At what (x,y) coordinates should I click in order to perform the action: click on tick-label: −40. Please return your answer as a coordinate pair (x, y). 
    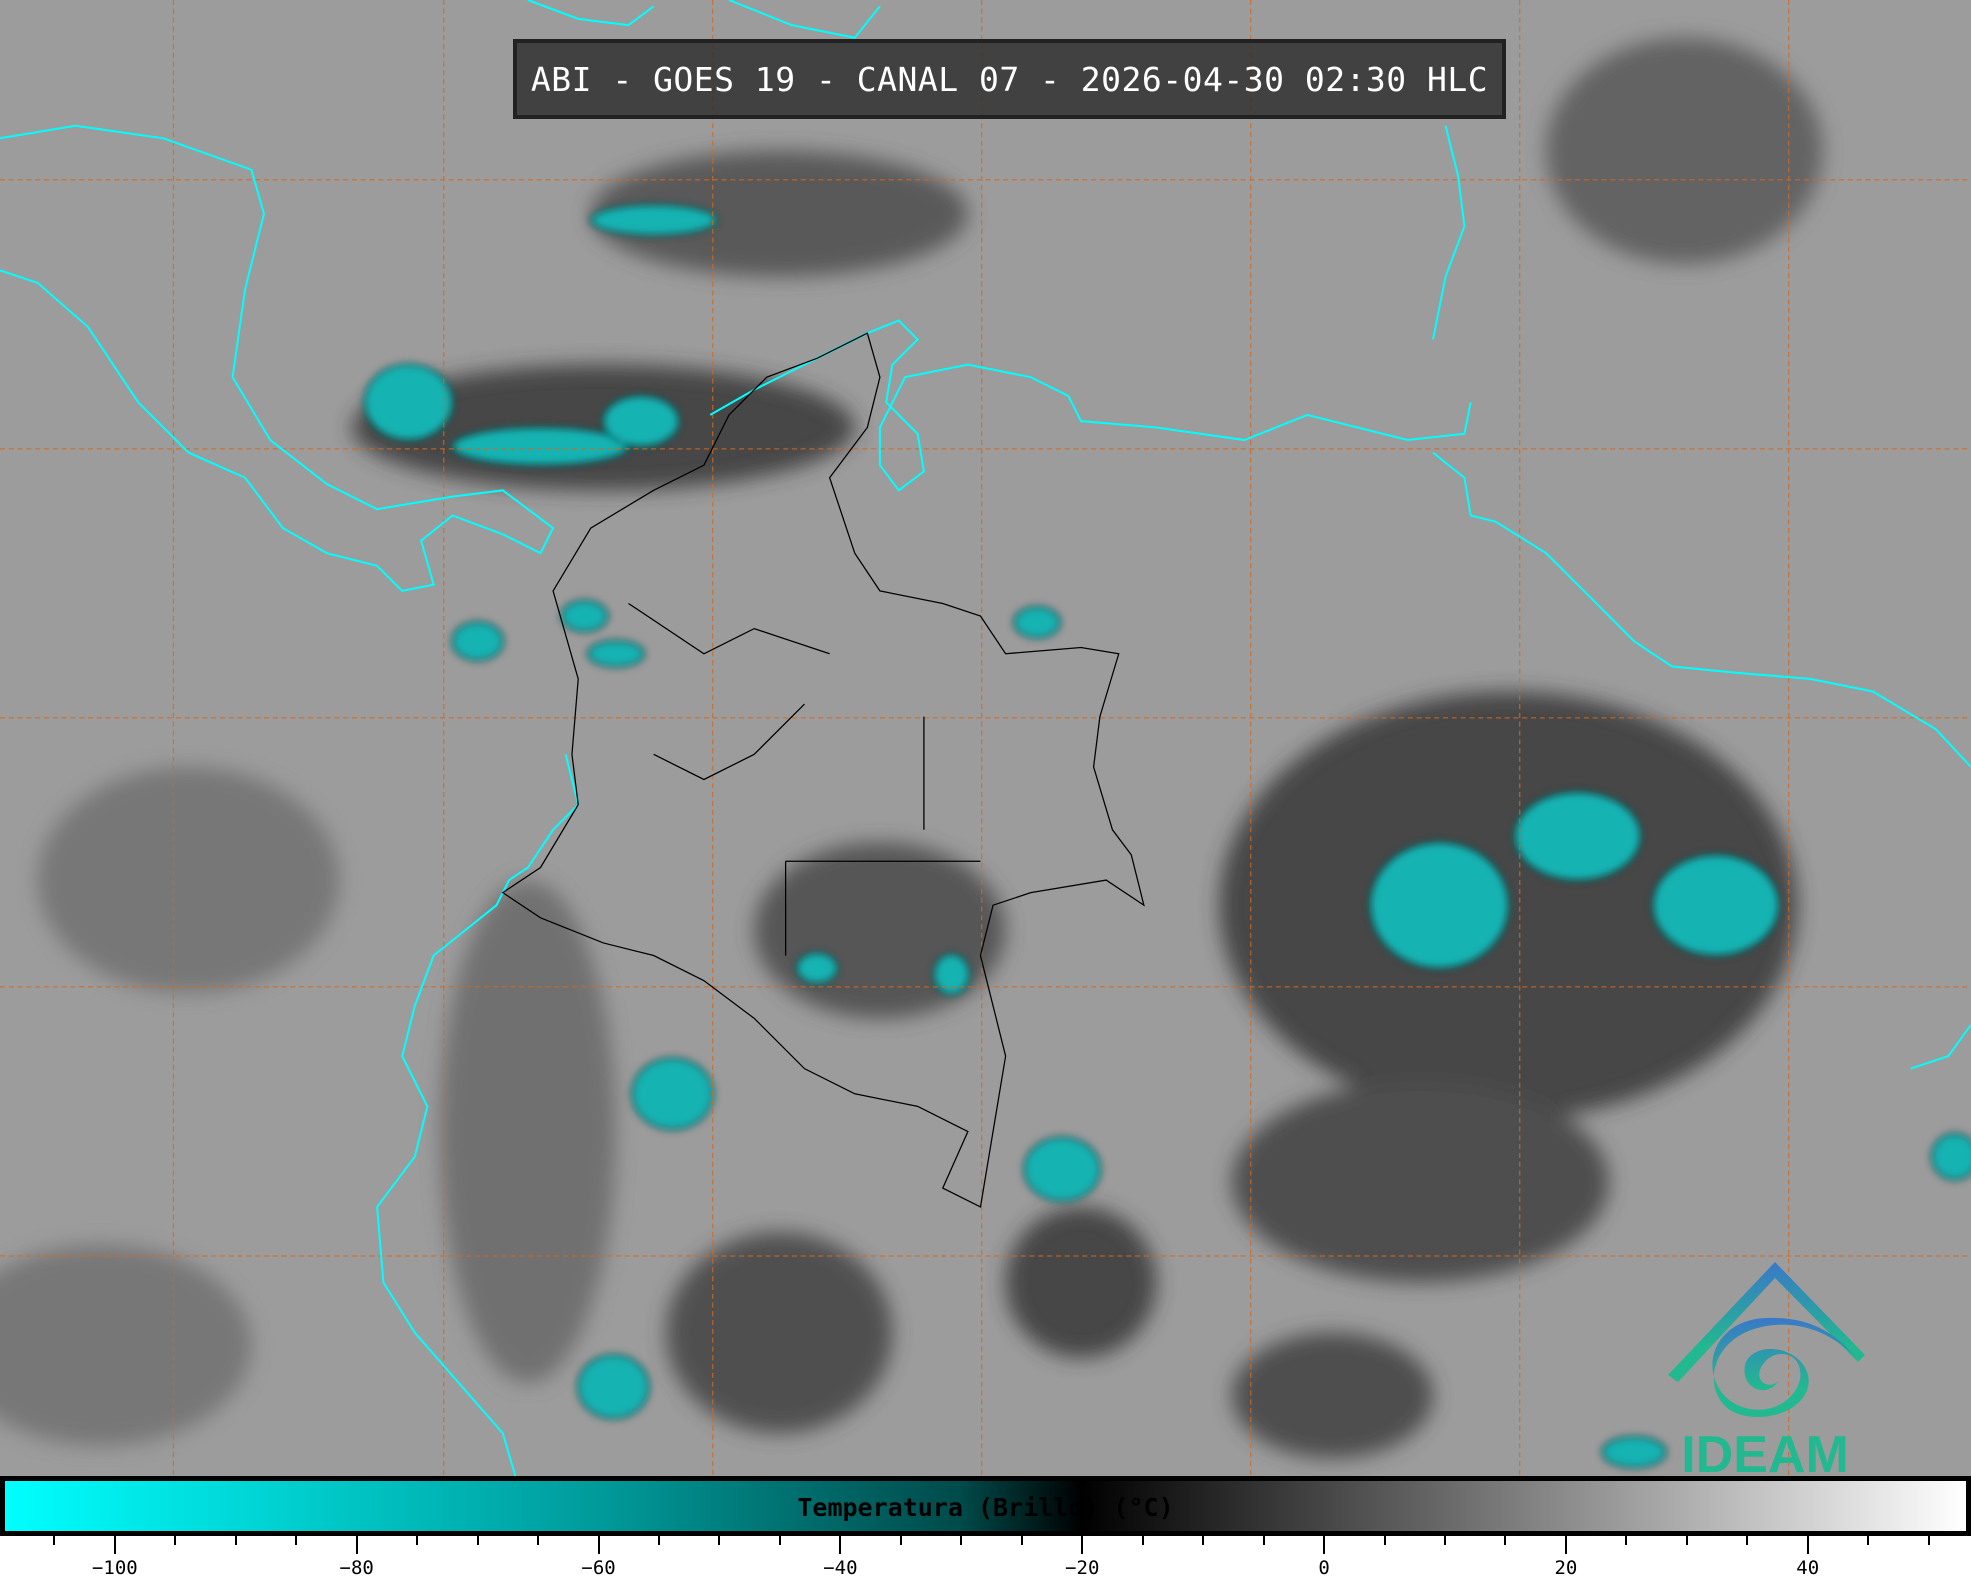
    Looking at the image, I should click on (840, 1567).